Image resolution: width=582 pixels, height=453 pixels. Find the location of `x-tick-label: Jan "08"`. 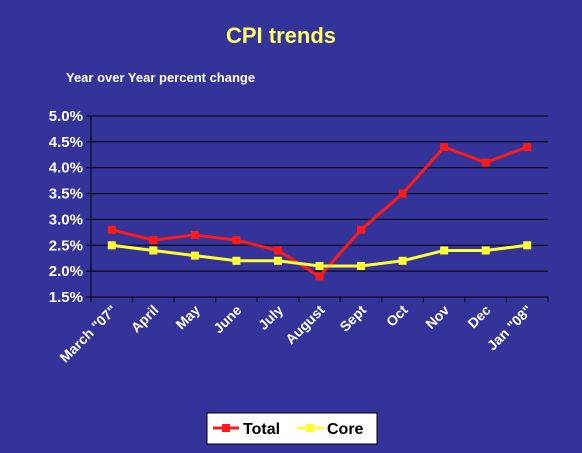

x-tick-label: Jan "08" is located at coordinates (510, 328).